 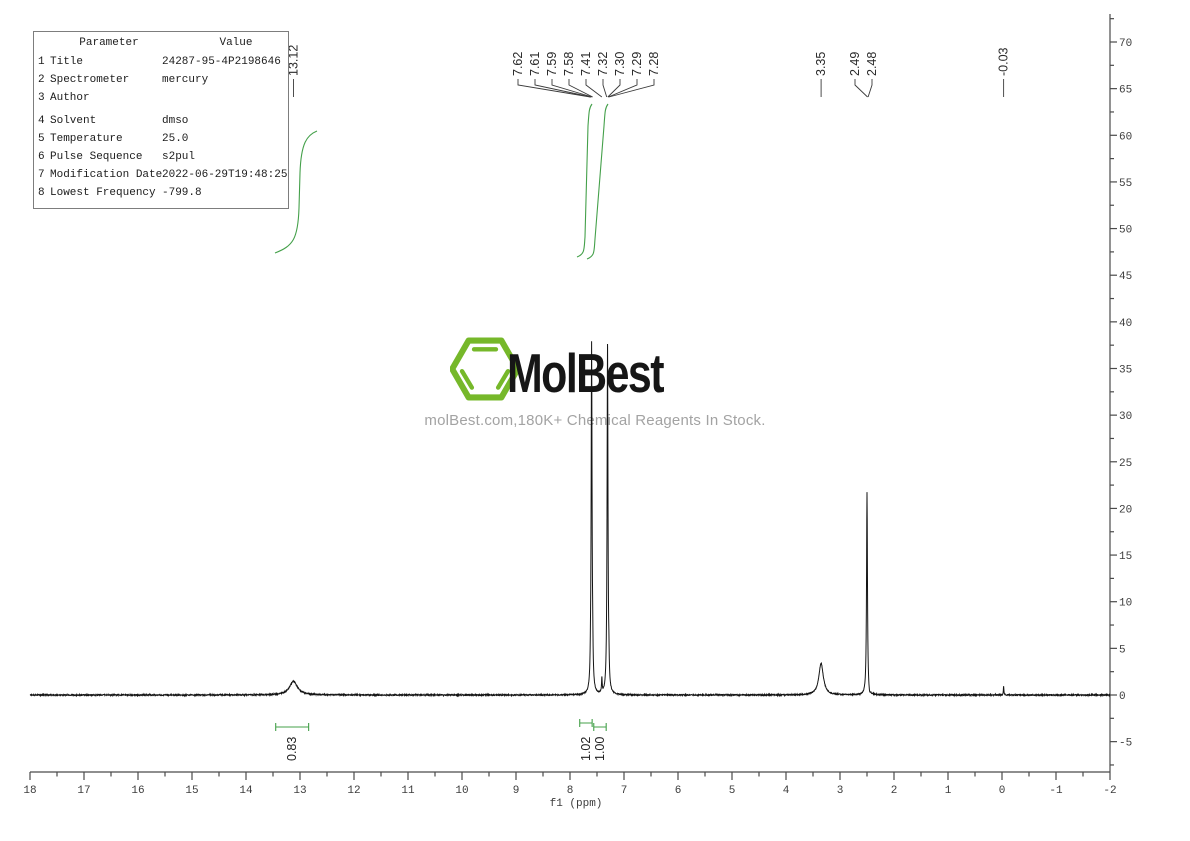 I want to click on x-tick-label: 5, so click(x=732, y=791).